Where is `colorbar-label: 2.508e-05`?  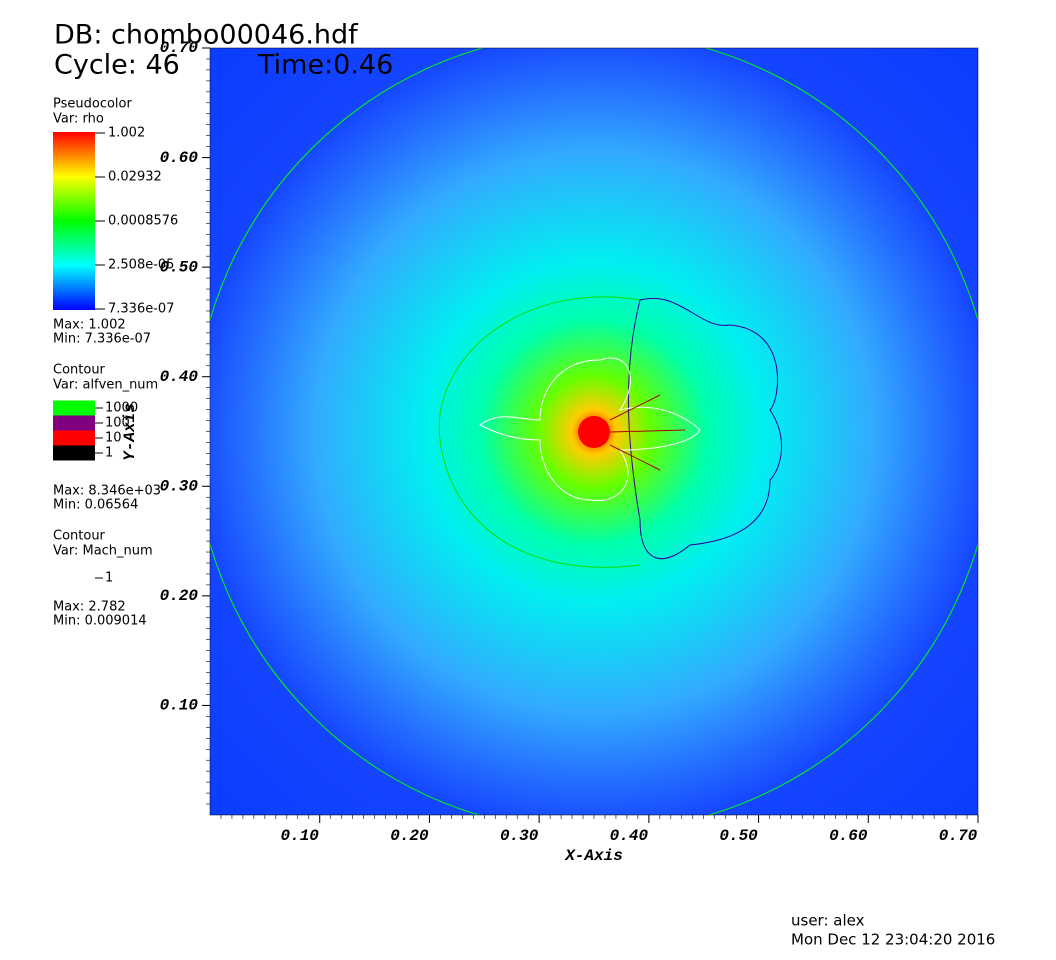
colorbar-label: 2.508e-05 is located at coordinates (141, 265).